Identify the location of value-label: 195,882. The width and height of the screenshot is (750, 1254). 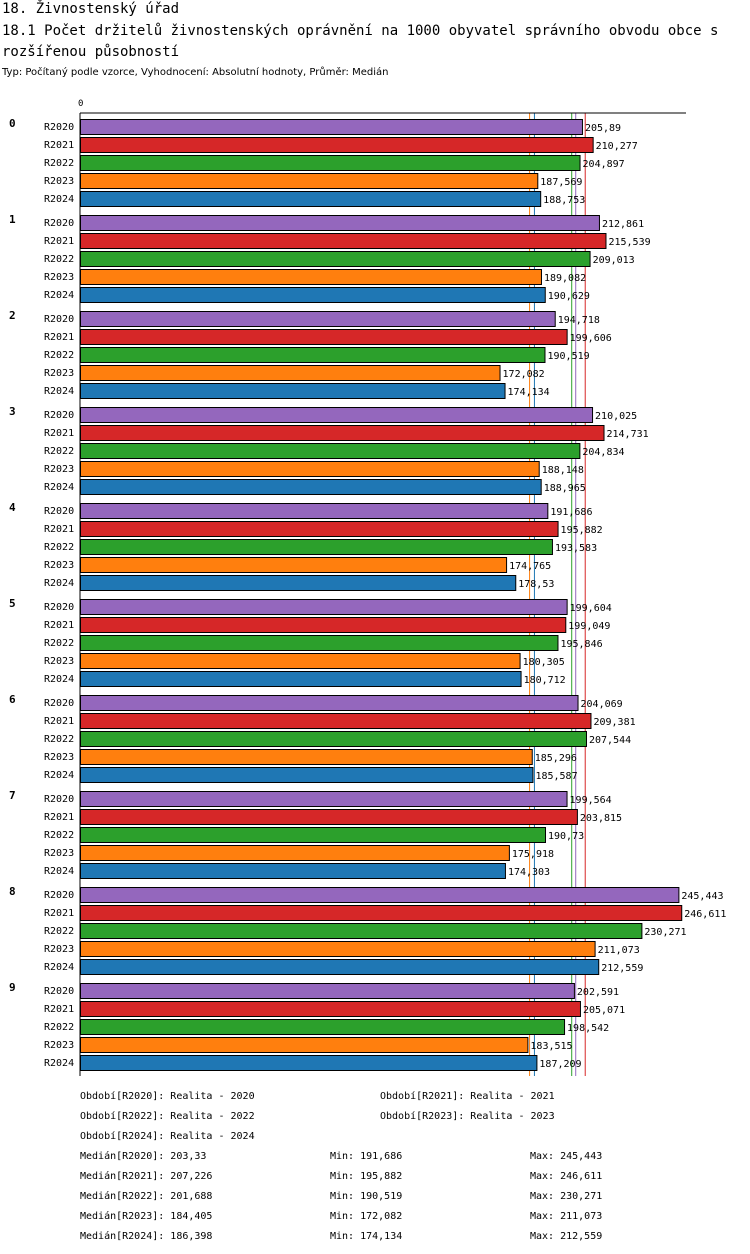
(582, 530).